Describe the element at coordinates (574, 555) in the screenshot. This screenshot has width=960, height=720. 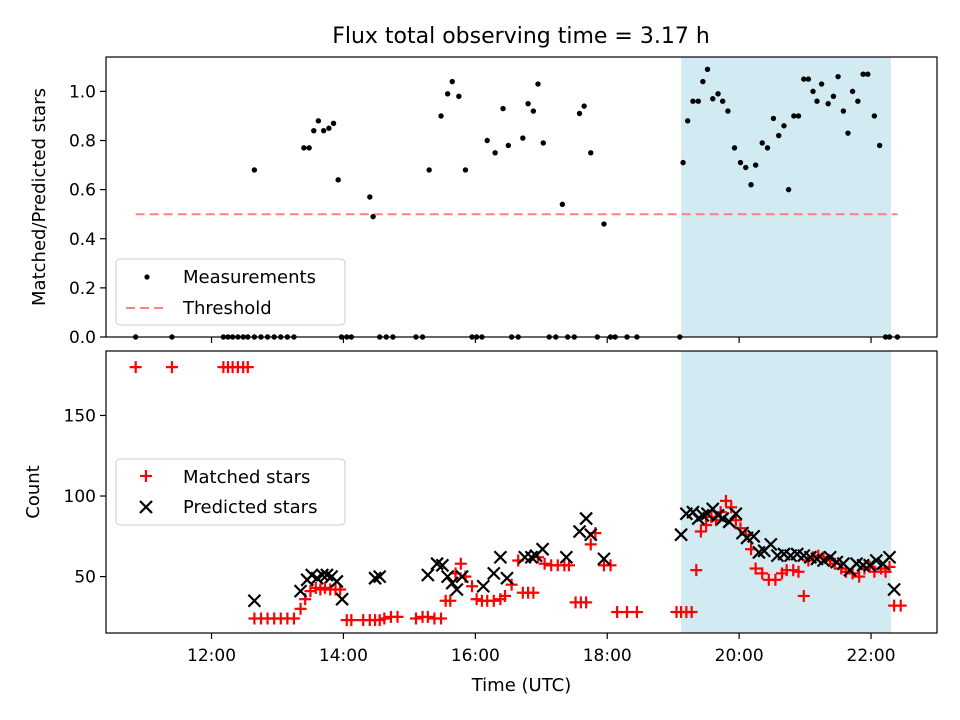
I see `predicted-stars-points` at that location.